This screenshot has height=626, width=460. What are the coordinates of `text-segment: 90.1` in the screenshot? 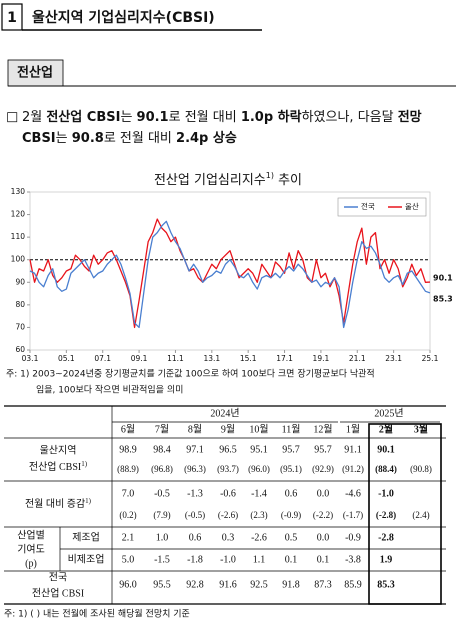 It's located at (153, 117).